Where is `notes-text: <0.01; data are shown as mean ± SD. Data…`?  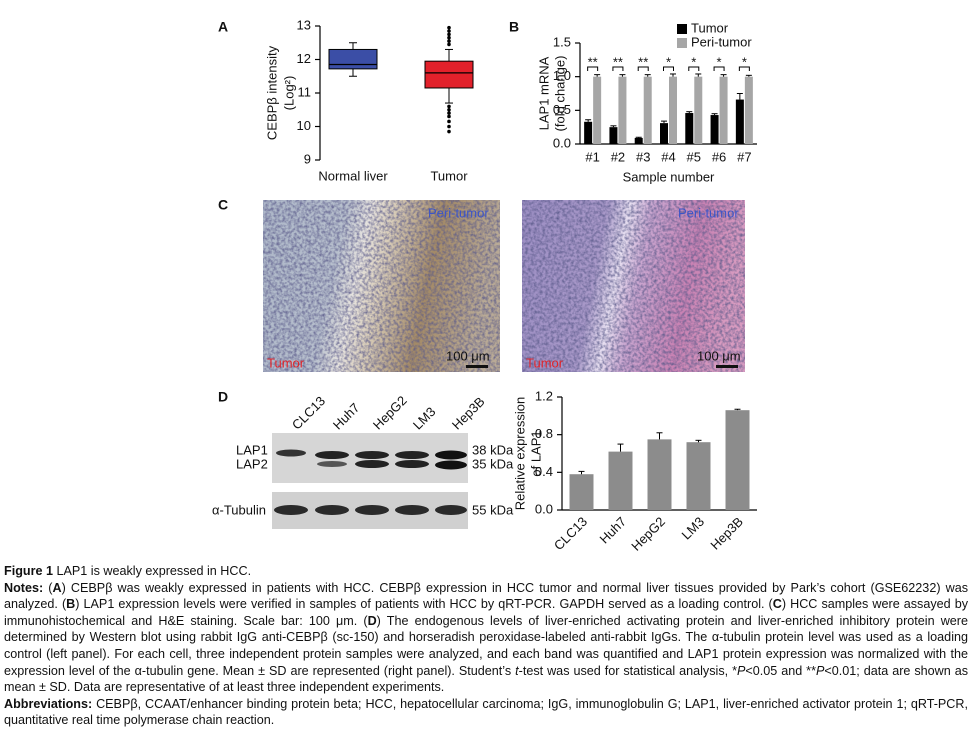
notes-text: <0.01; data are shown as mean ± SD. Data… is located at coordinates (486, 679).